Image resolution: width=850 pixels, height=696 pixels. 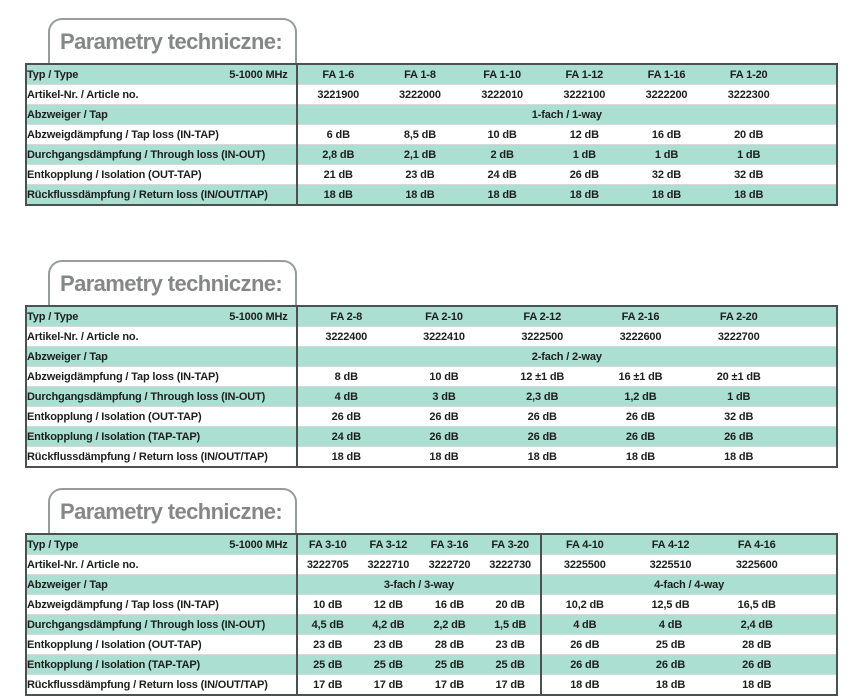 I want to click on value-cell: 3 dB, so click(x=444, y=396).